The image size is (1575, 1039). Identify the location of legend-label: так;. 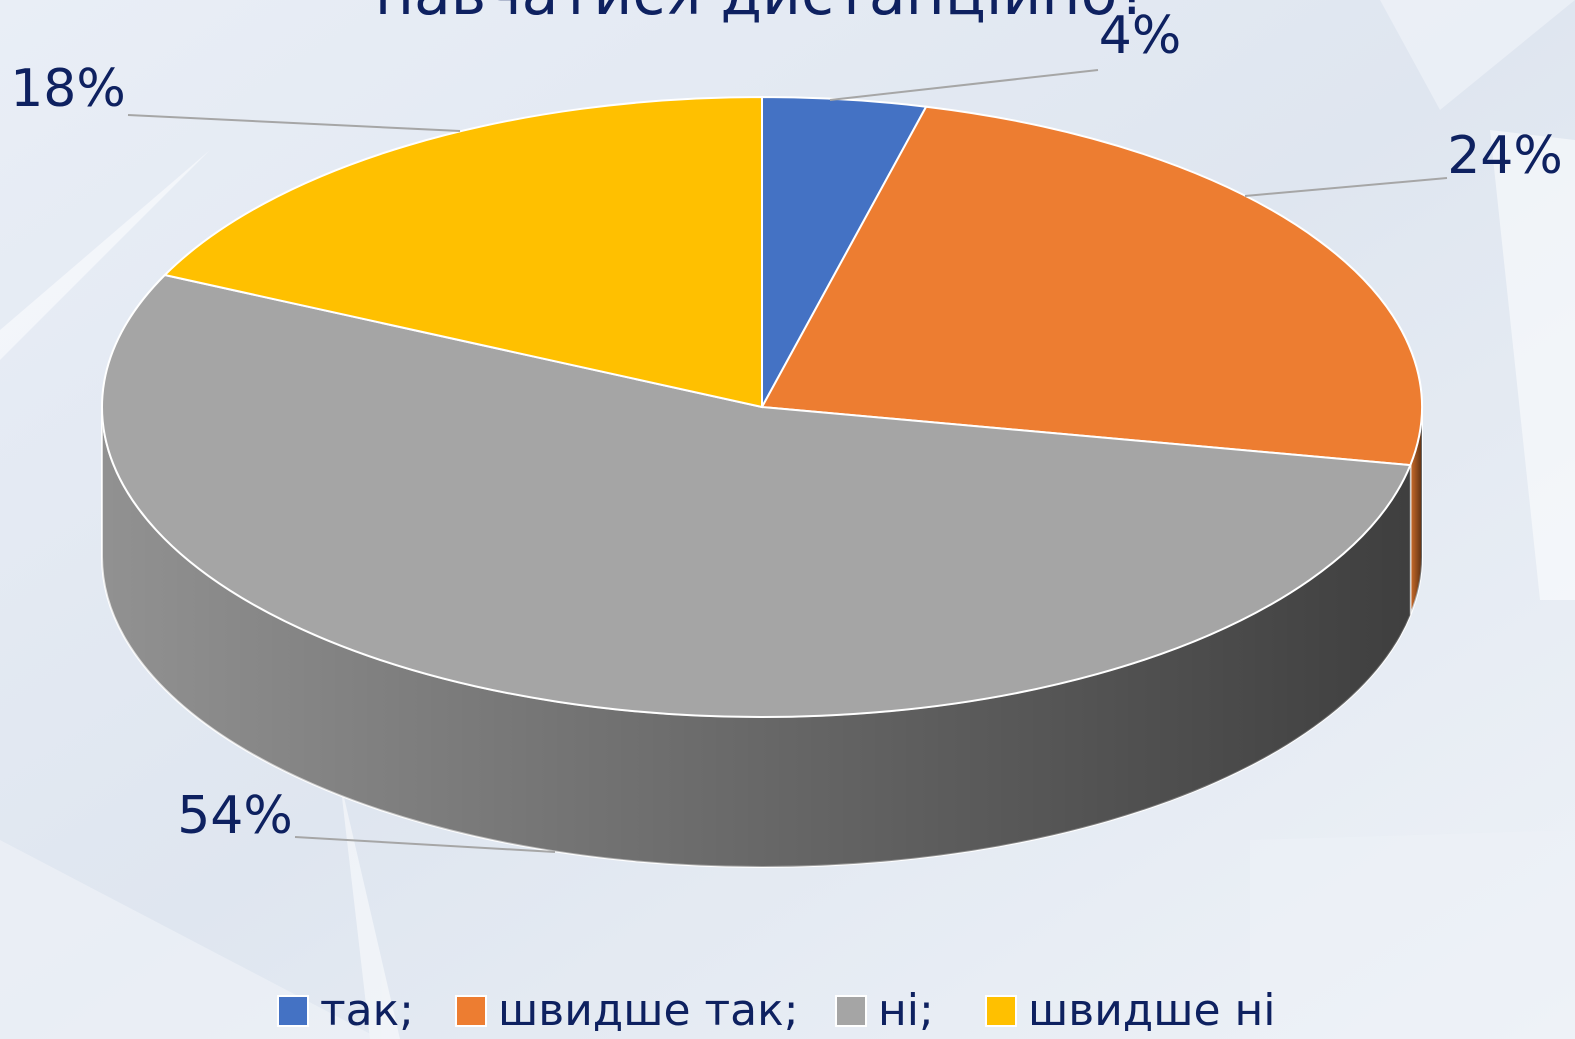
(367, 1010).